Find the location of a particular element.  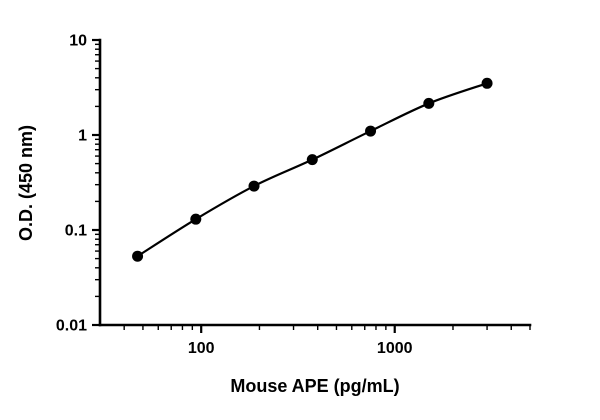

y-tick-label: 0.01 is located at coordinates (71, 326).